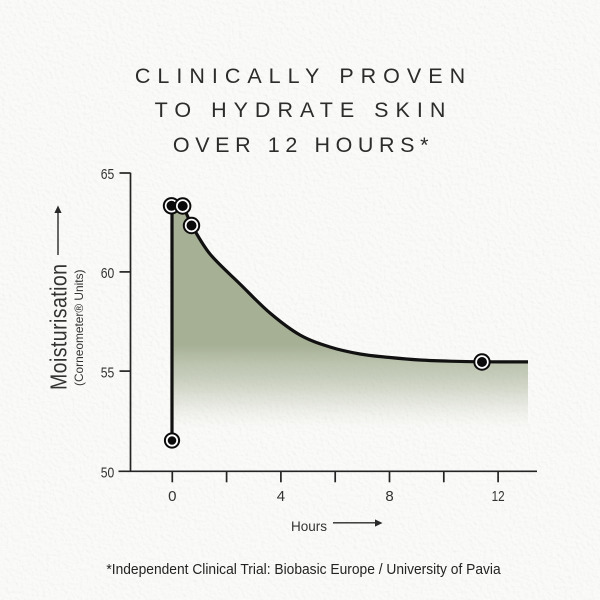  Describe the element at coordinates (59, 327) in the screenshot. I see `svg-text: Moisturisation` at that location.